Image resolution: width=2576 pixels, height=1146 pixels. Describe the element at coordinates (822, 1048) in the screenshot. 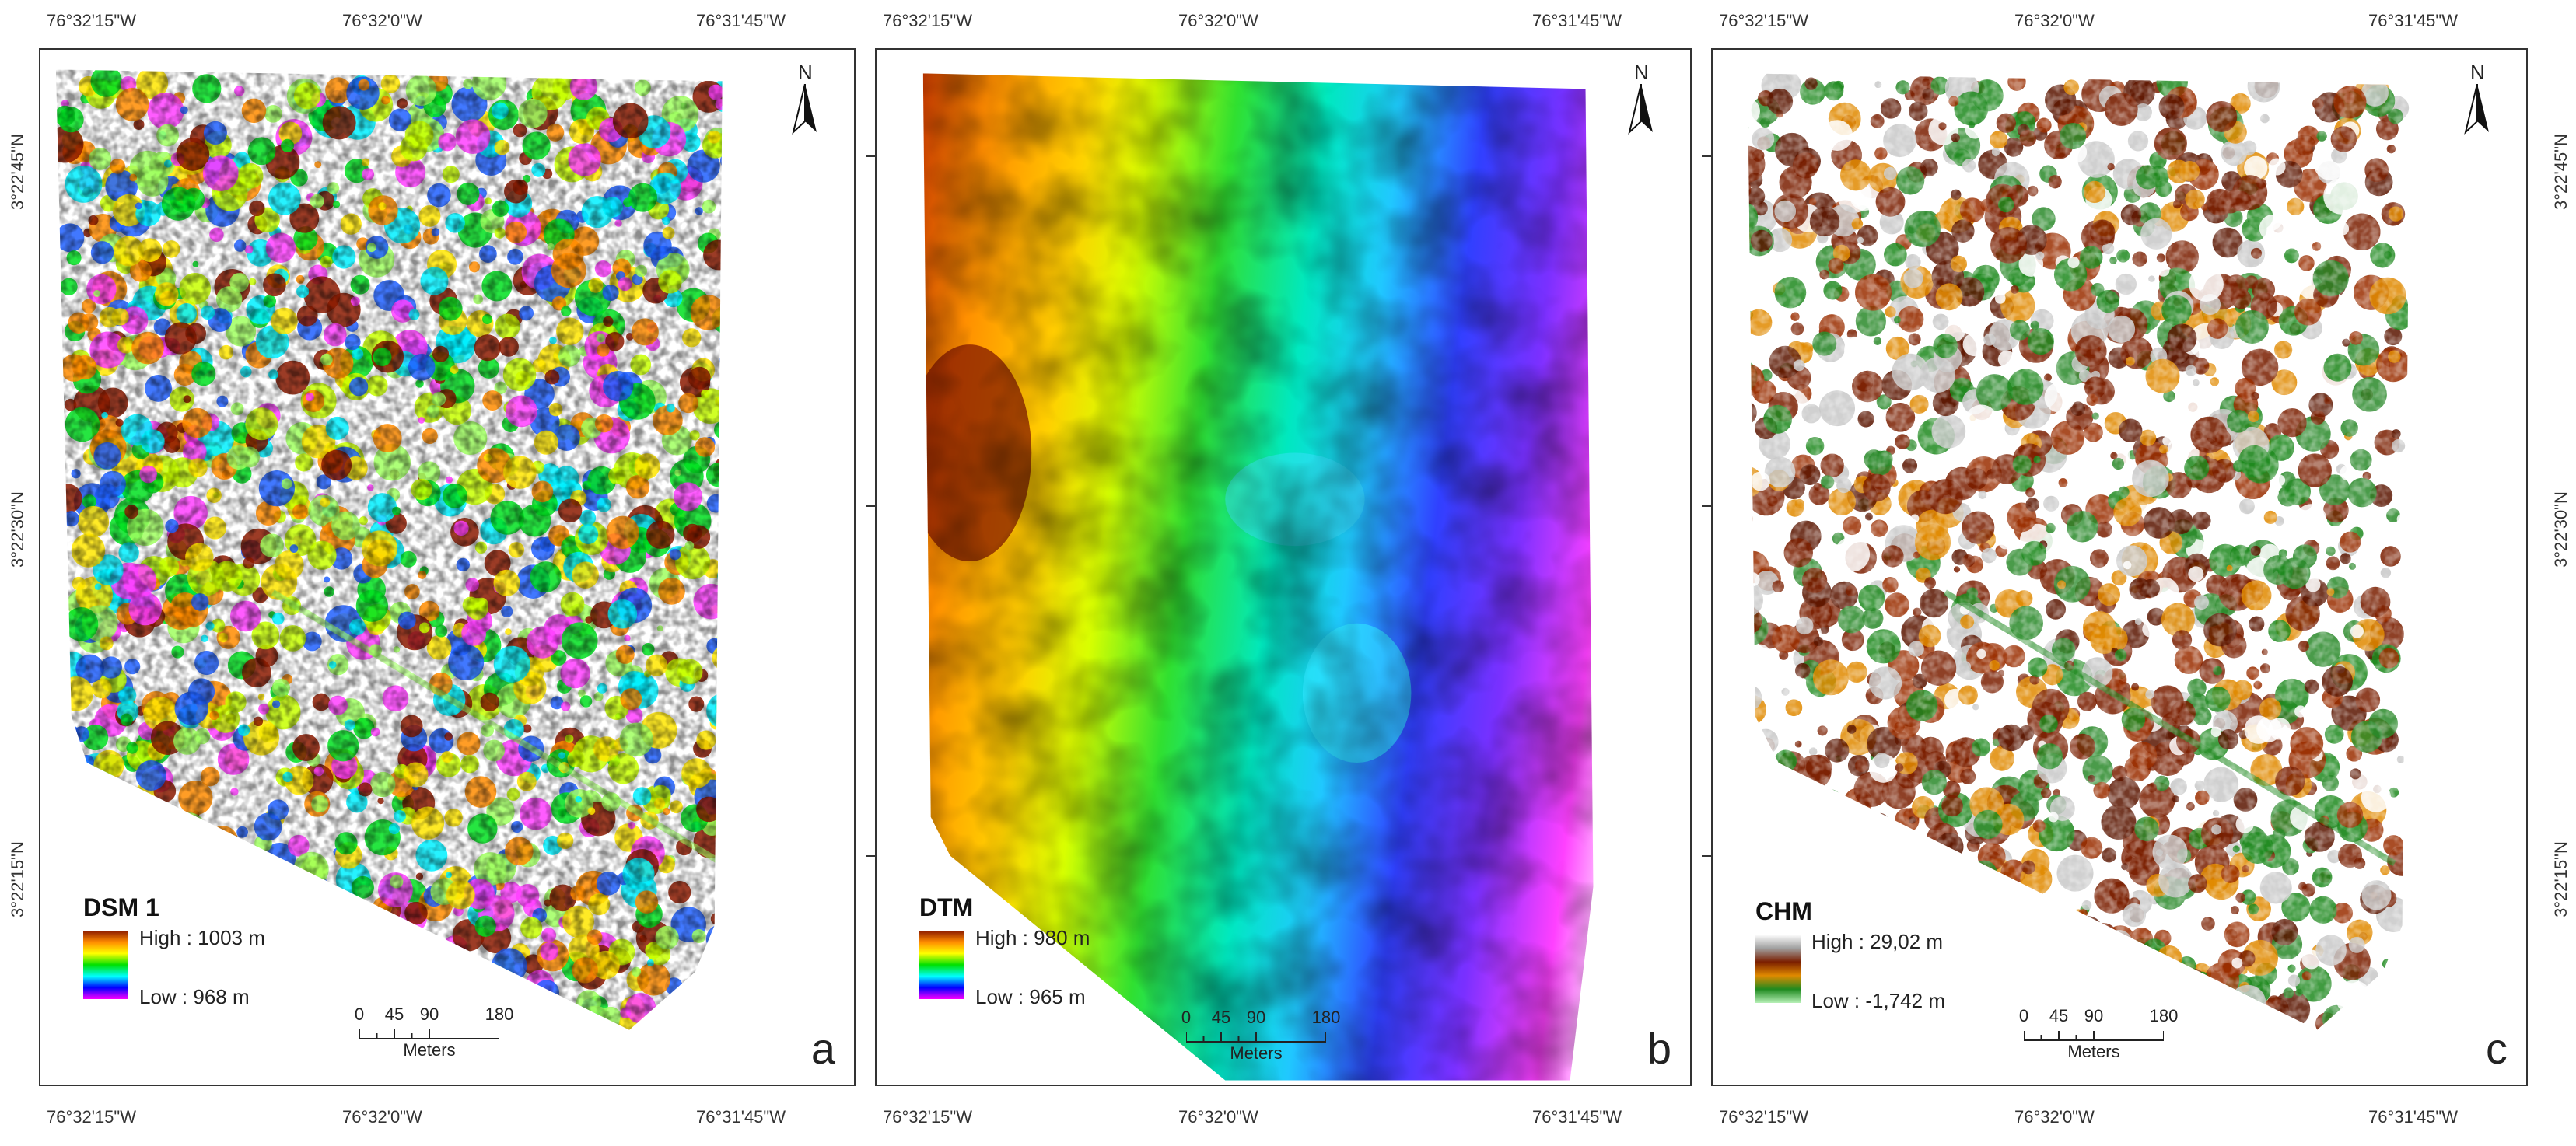

I see `panel-letter: a` at that location.